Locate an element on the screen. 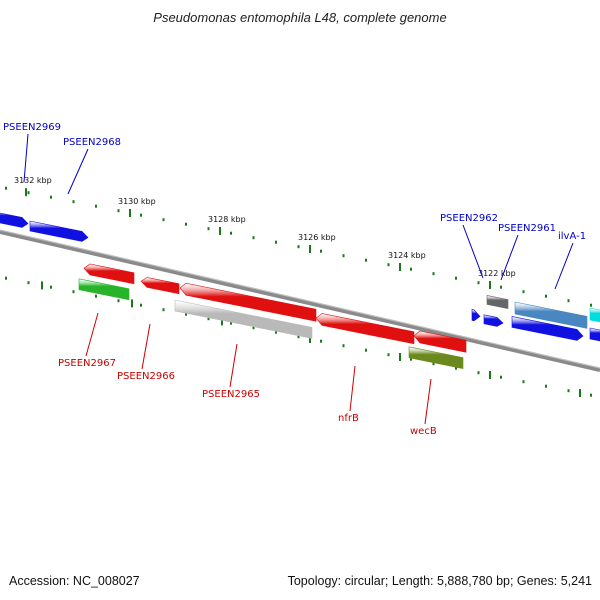 Image resolution: width=600 pixels, height=600 pixels. gene-label: PSEEN2966 is located at coordinates (146, 376).